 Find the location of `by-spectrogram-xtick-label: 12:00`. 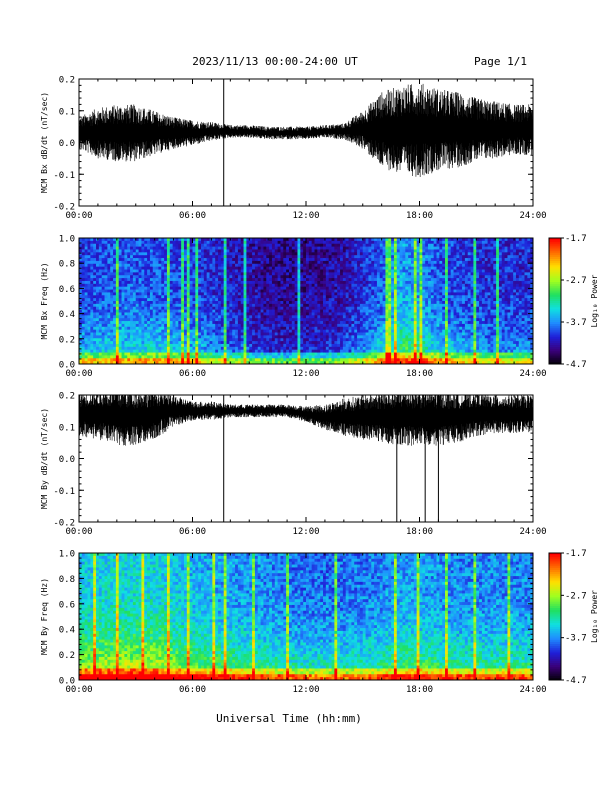

by-spectrogram-xtick-label: 12:00 is located at coordinates (305, 690).